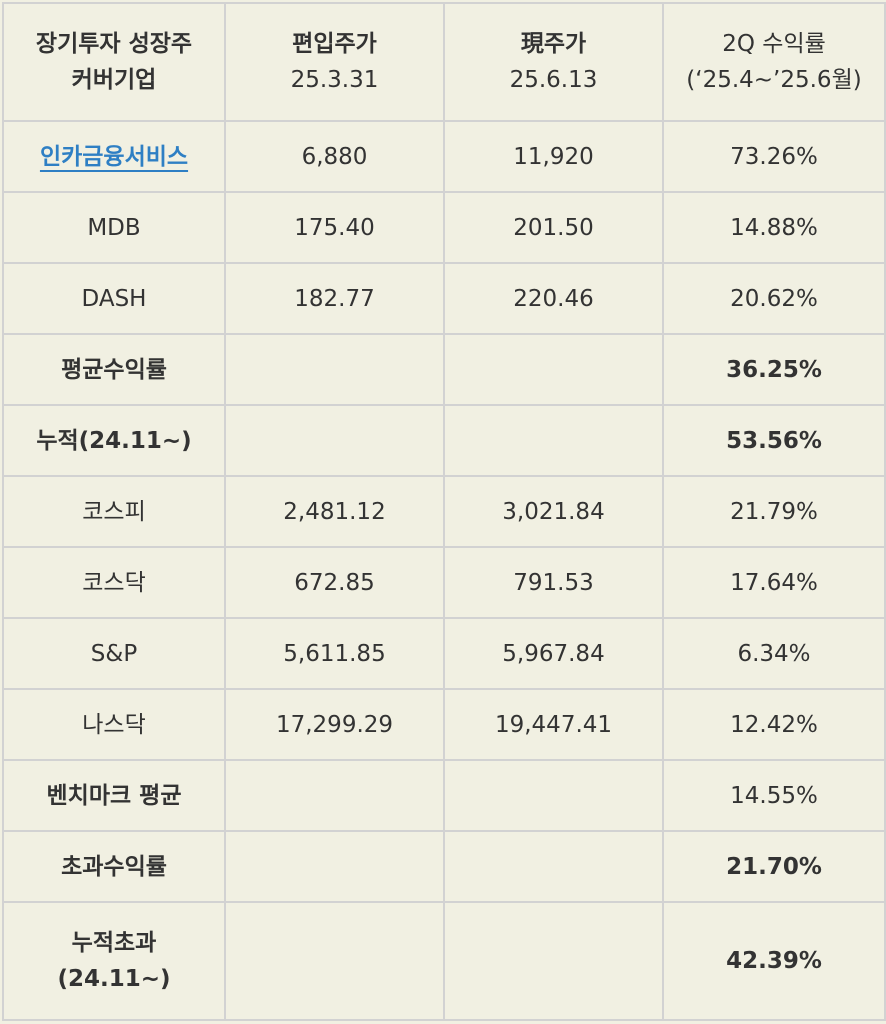 The height and width of the screenshot is (1024, 886). What do you see at coordinates (774, 866) in the screenshot?
I see `row-return: 21.70%` at bounding box center [774, 866].